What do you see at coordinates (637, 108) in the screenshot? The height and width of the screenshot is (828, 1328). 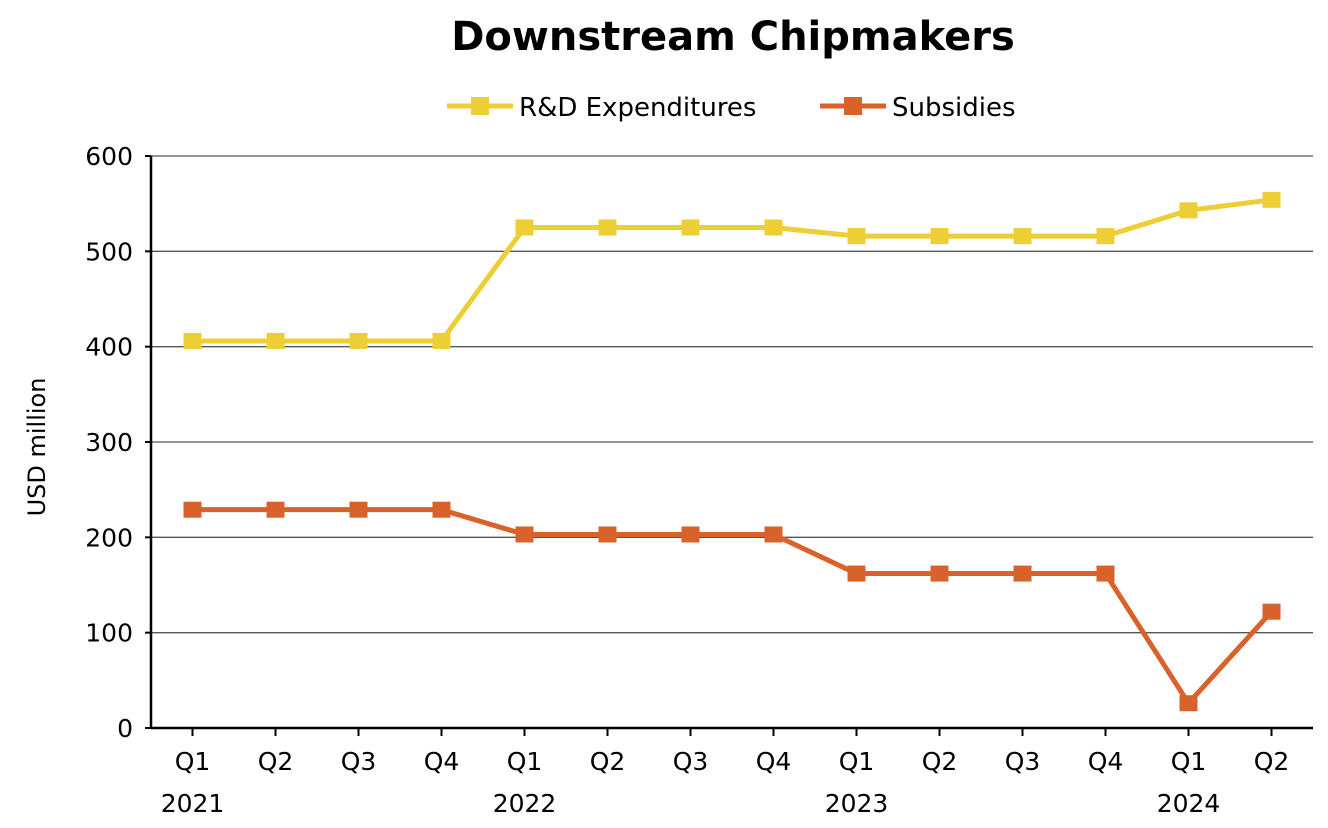 I see `legend-label: R&D Expenditures` at bounding box center [637, 108].